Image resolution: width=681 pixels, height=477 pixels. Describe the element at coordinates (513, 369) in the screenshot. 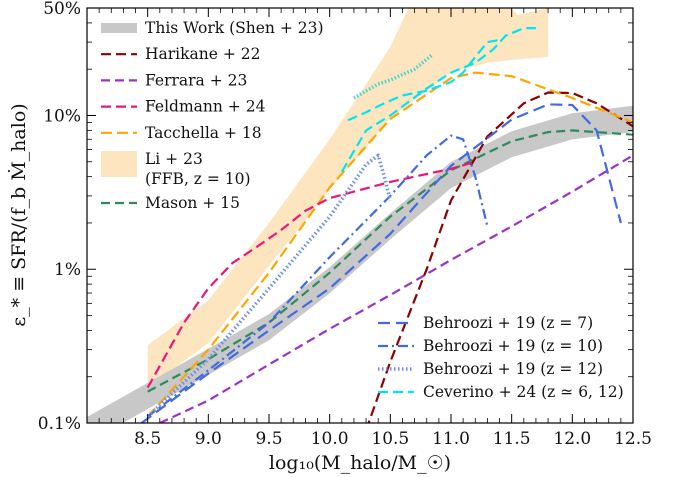

I see `legend-label-behroozi12: Behroozi + 19 (z = 12)` at that location.